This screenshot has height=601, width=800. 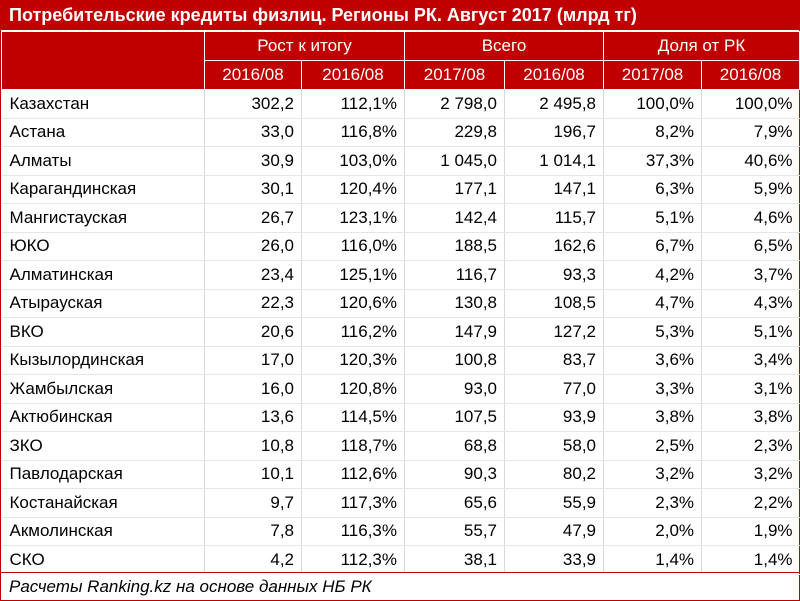 I want to click on value-cell: 93,0, so click(x=454, y=389).